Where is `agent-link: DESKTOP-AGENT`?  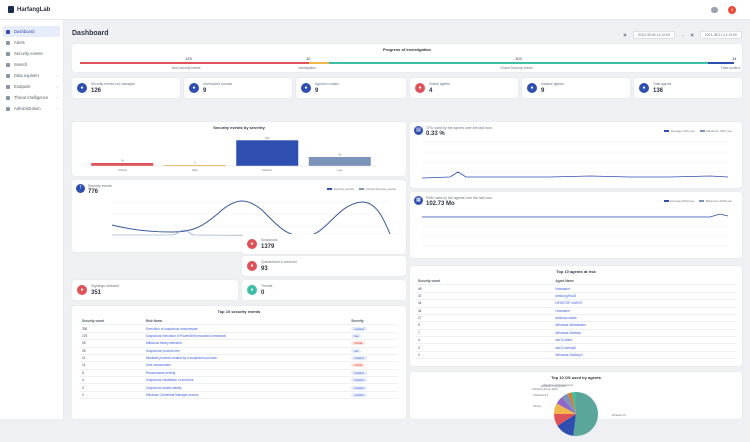 agent-link: DESKTOP-AGENT is located at coordinates (644, 303).